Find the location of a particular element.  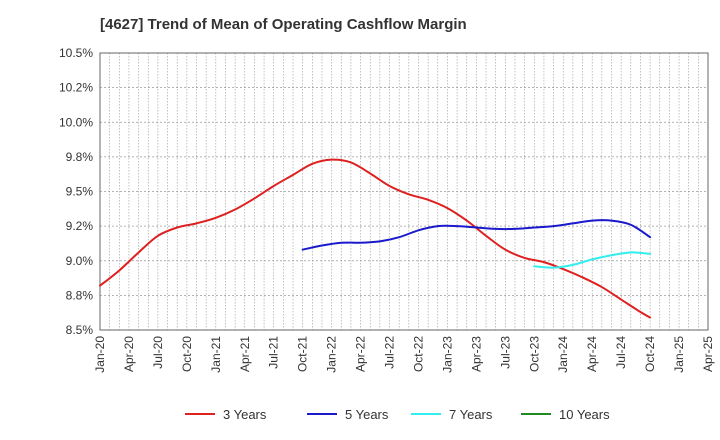

x-tick-label: Oct-20 is located at coordinates (187, 354).